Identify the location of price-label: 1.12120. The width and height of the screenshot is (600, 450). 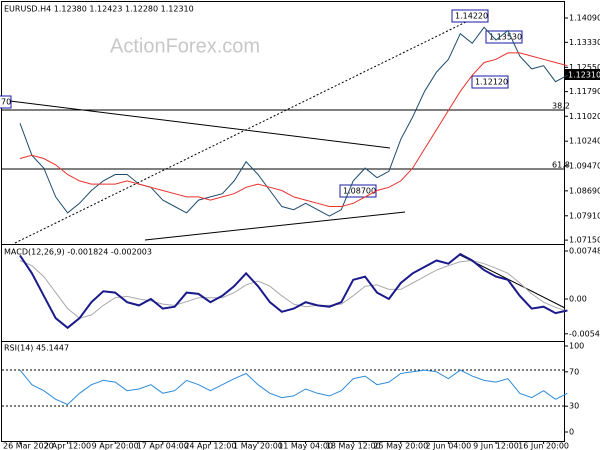
(491, 82).